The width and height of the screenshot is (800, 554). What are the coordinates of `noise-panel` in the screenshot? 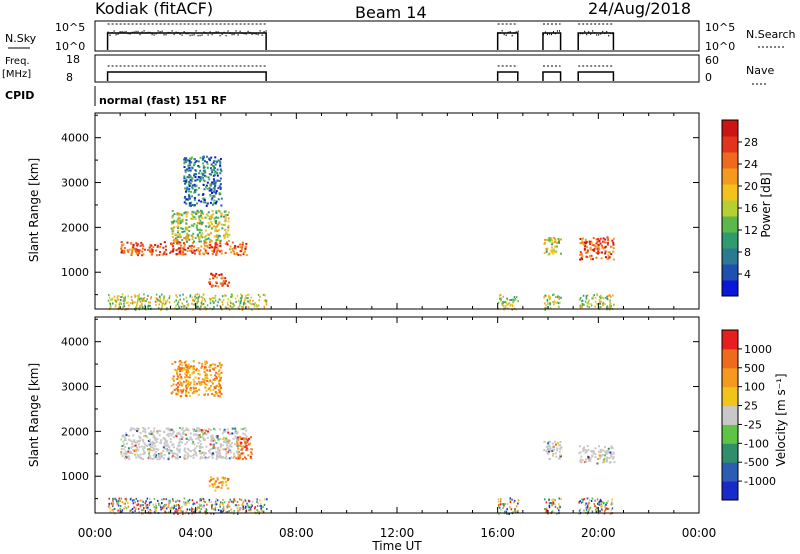 It's located at (397, 36).